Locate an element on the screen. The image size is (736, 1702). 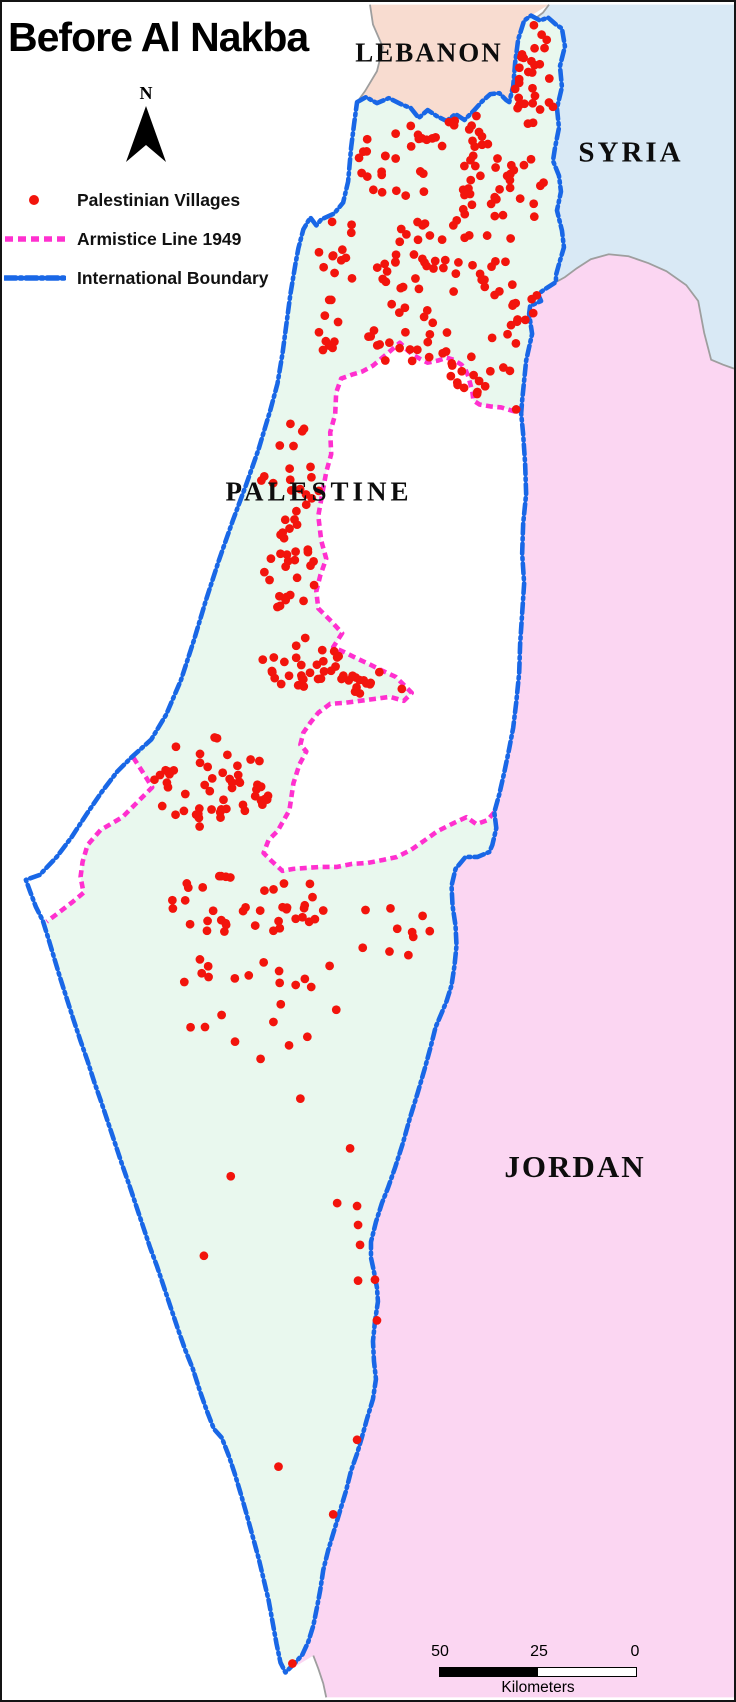
region-west-bank is located at coordinates (395, 606).